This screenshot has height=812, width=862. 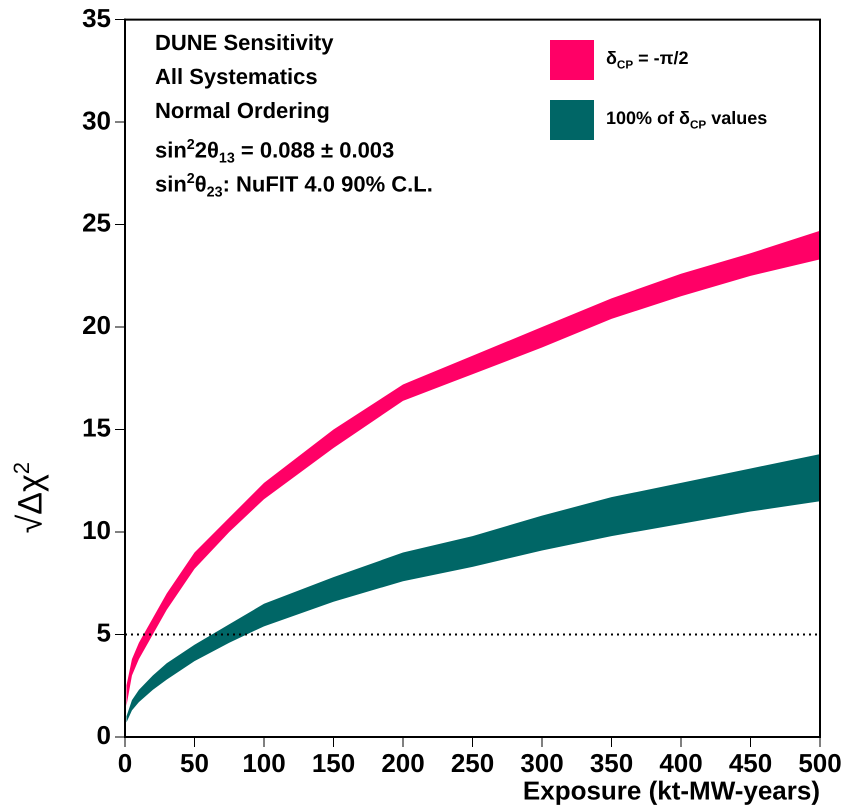 What do you see at coordinates (542, 763) in the screenshot?
I see `x-tick-label: 300` at bounding box center [542, 763].